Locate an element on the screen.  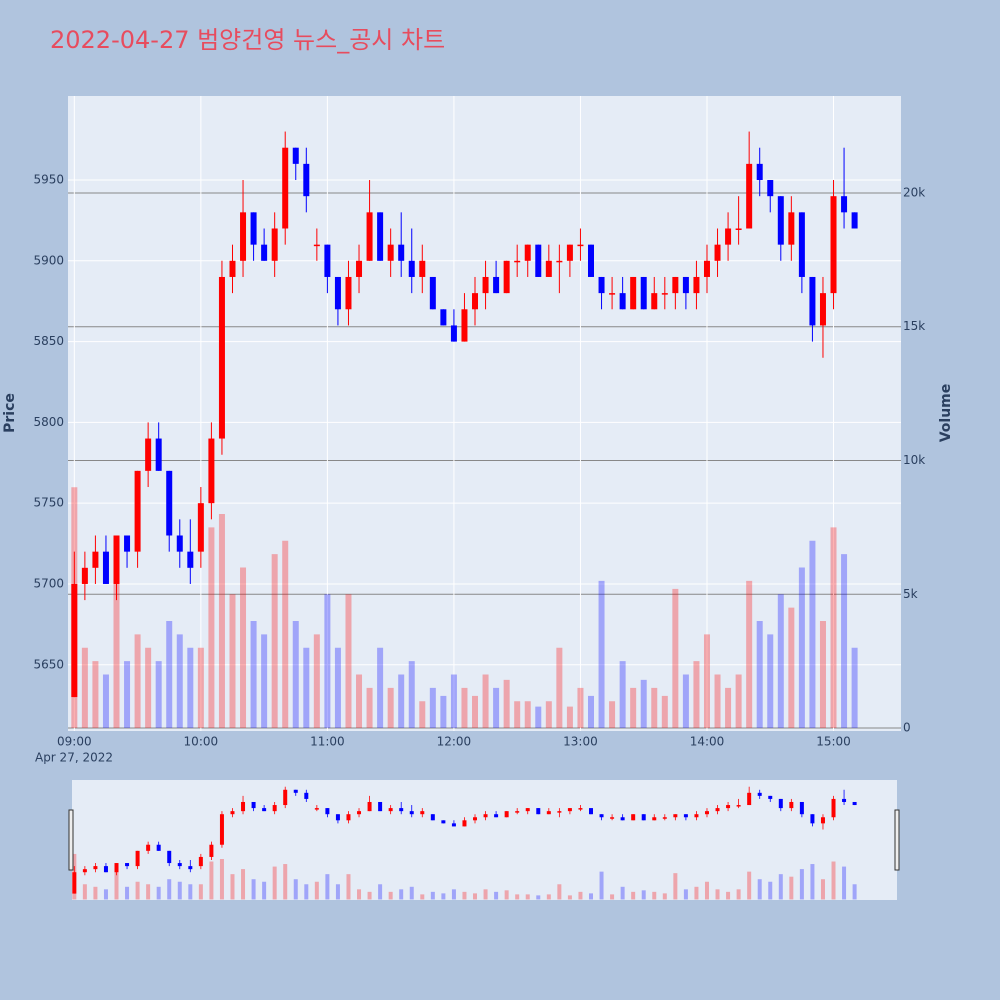
range-slider is located at coordinates (484, 840).